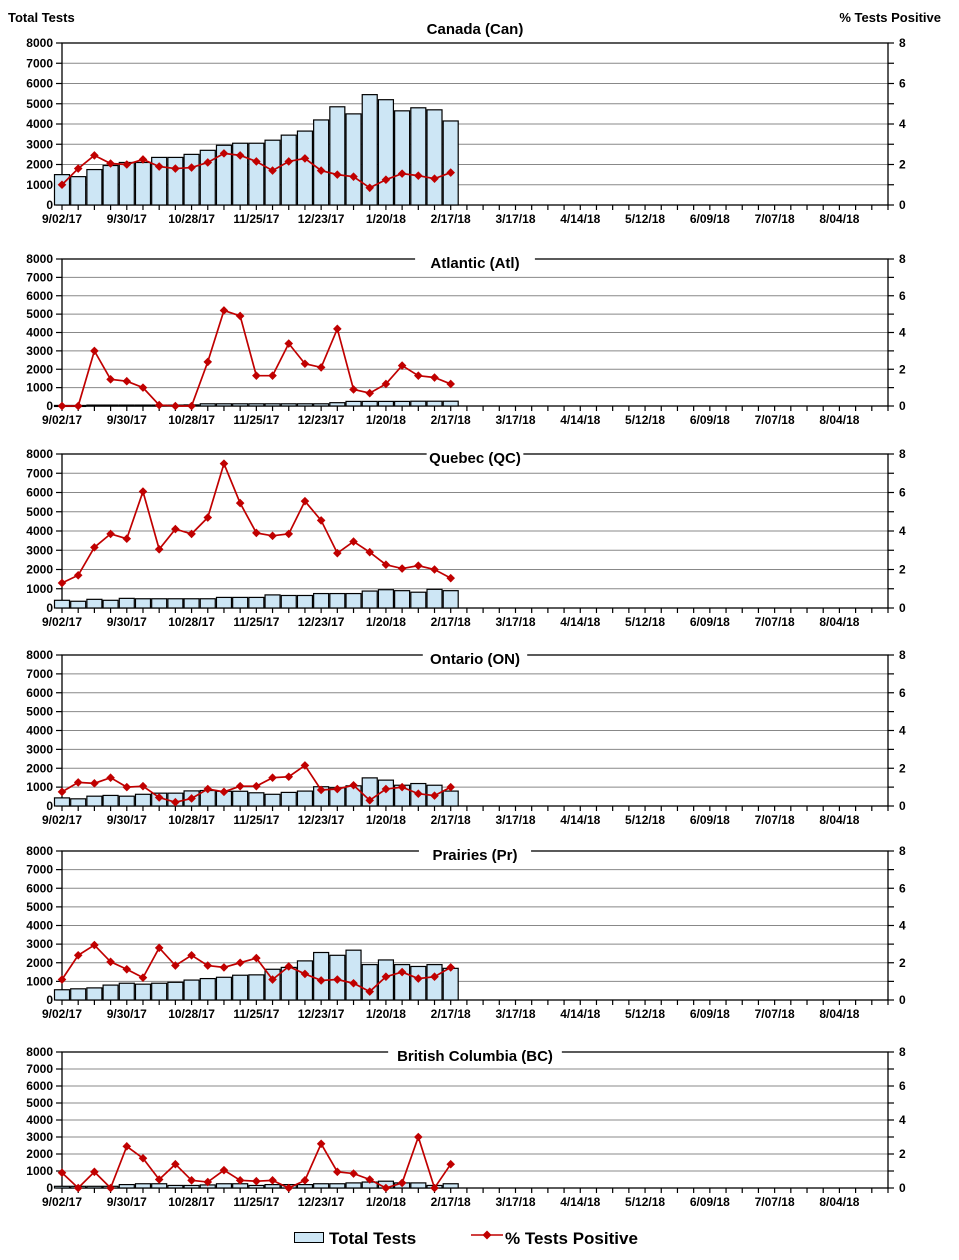  What do you see at coordinates (49, 406) in the screenshot?
I see `y-left-tick-label: 0` at bounding box center [49, 406].